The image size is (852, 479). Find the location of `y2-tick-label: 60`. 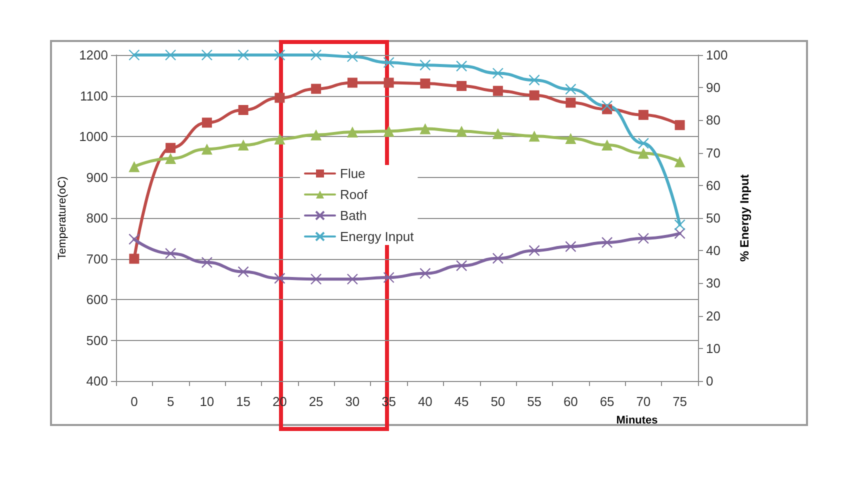

y2-tick-label: 60 is located at coordinates (713, 185).